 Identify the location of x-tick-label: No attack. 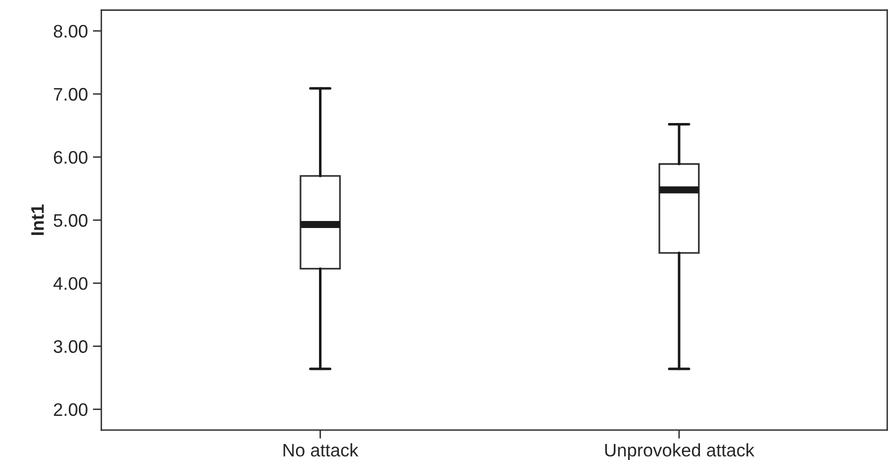
(321, 450).